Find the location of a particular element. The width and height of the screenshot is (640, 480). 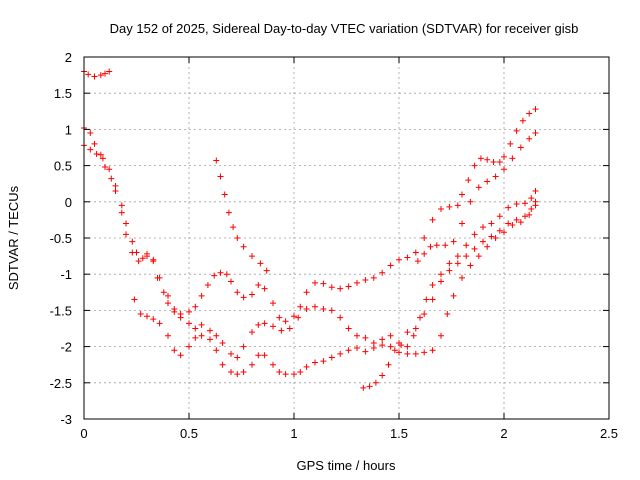

y-tick-label: -1 is located at coordinates (66, 274).